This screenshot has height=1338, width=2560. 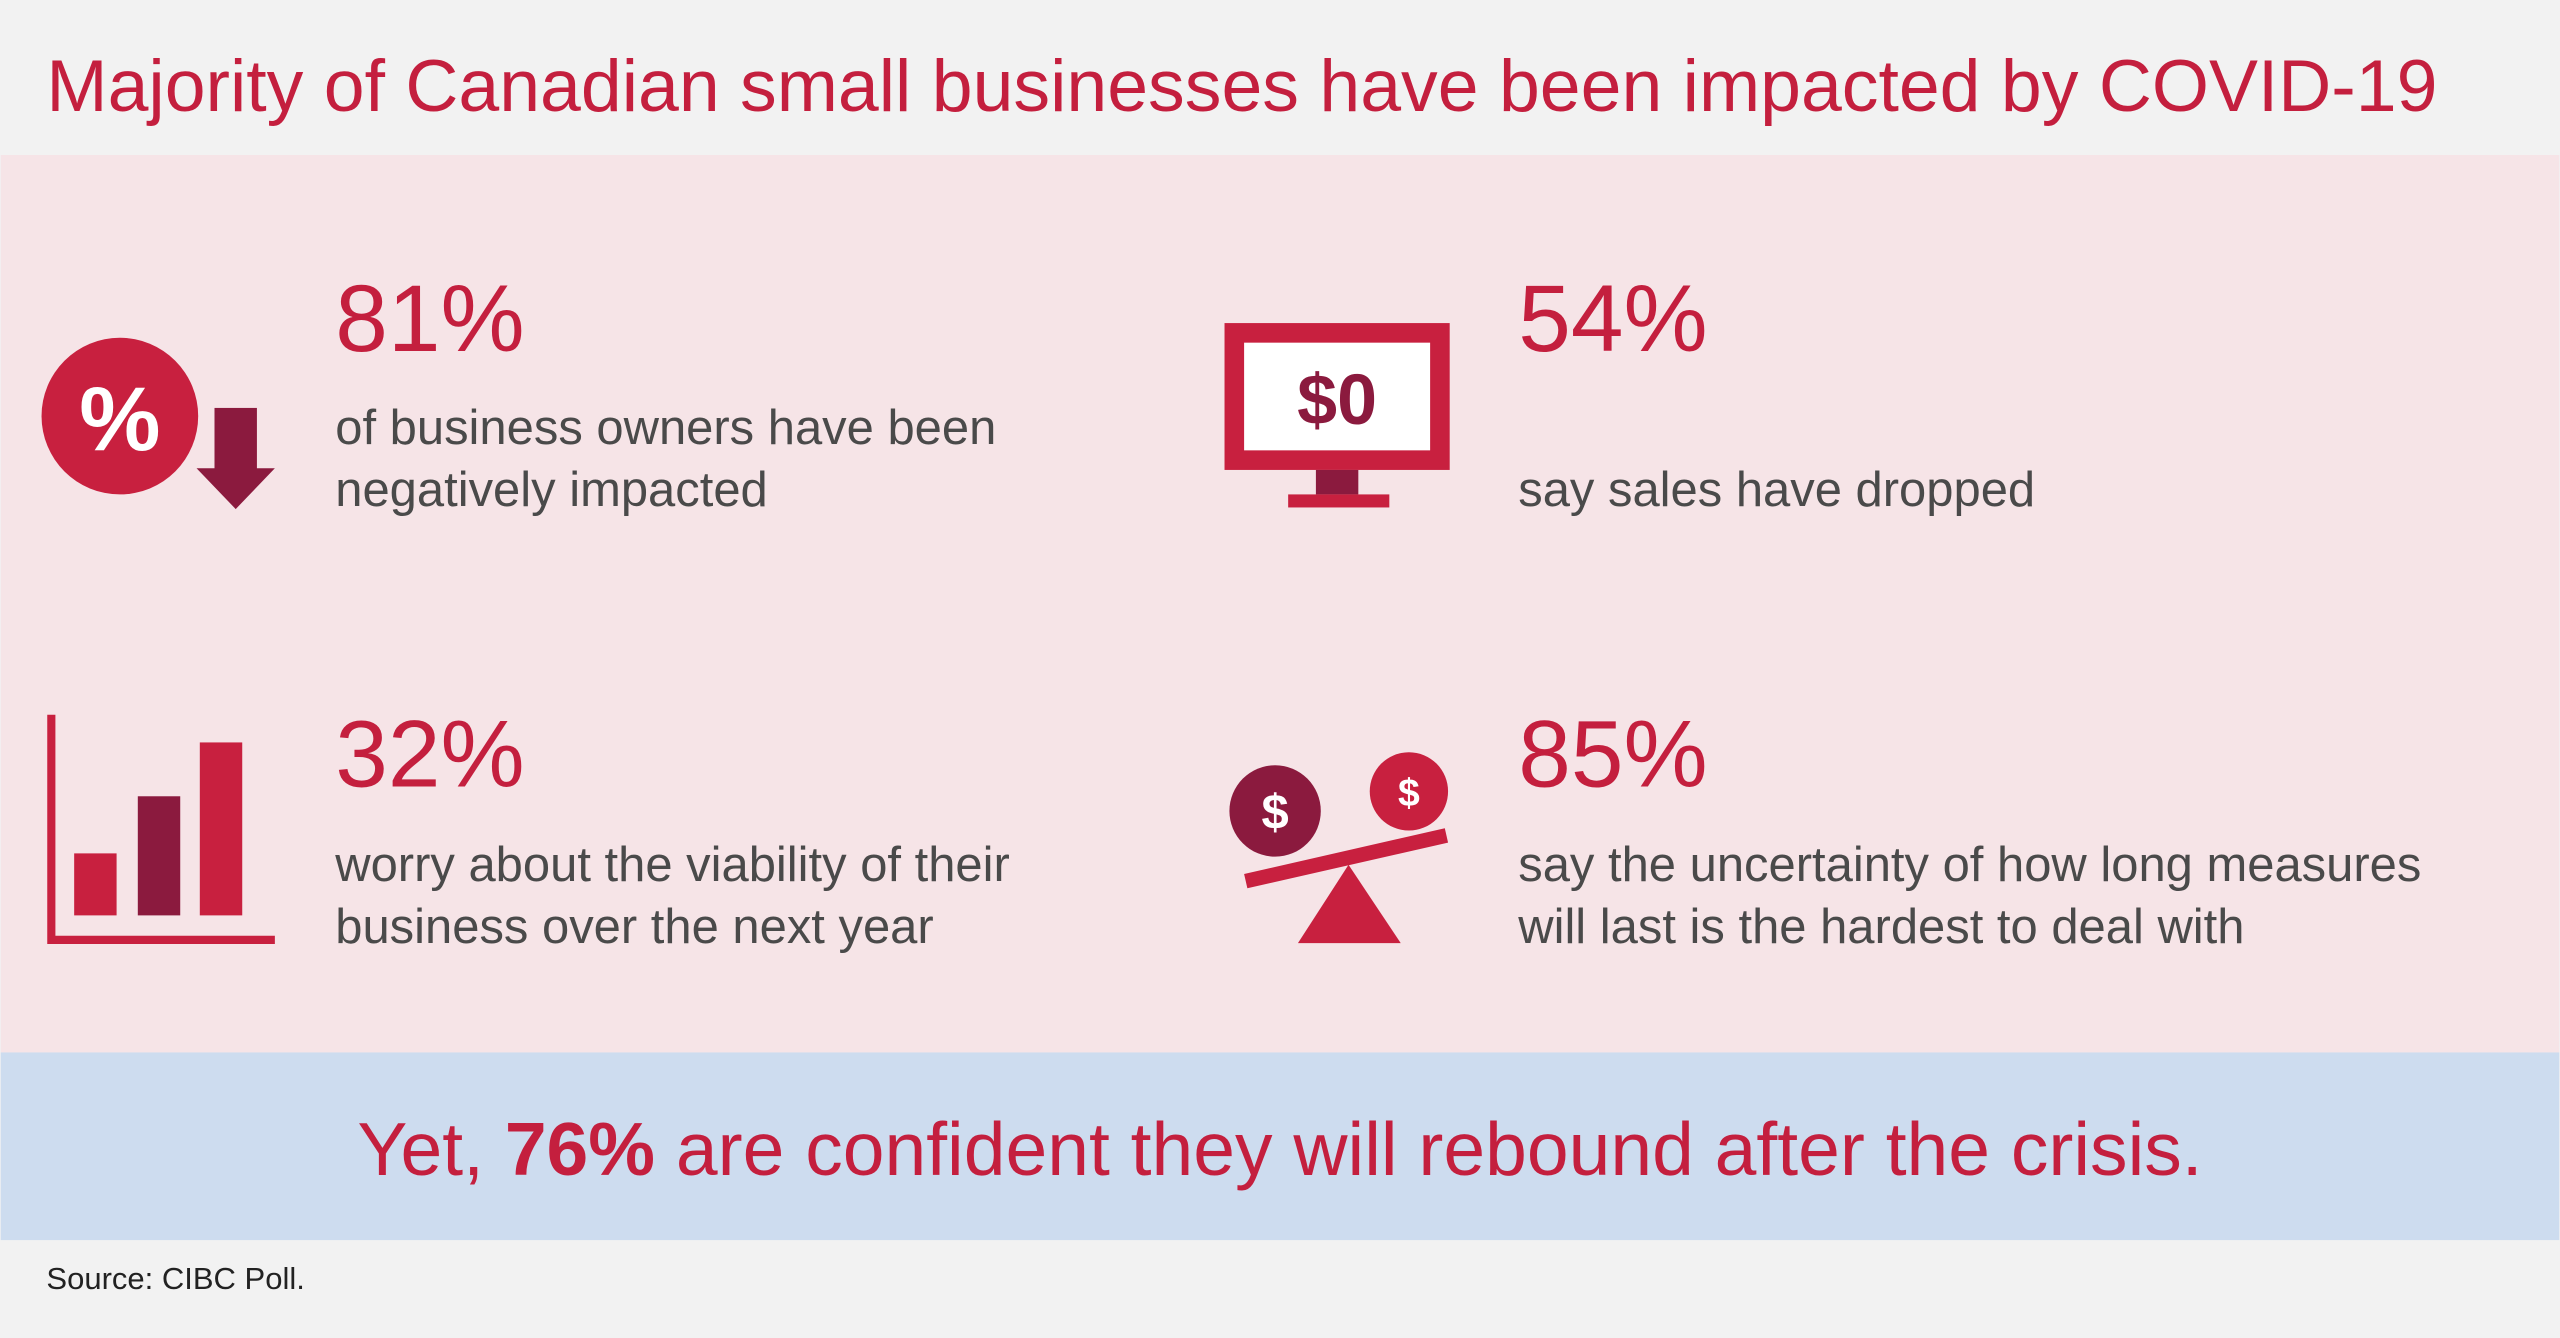 I want to click on stat-value: 32%, so click(x=429, y=754).